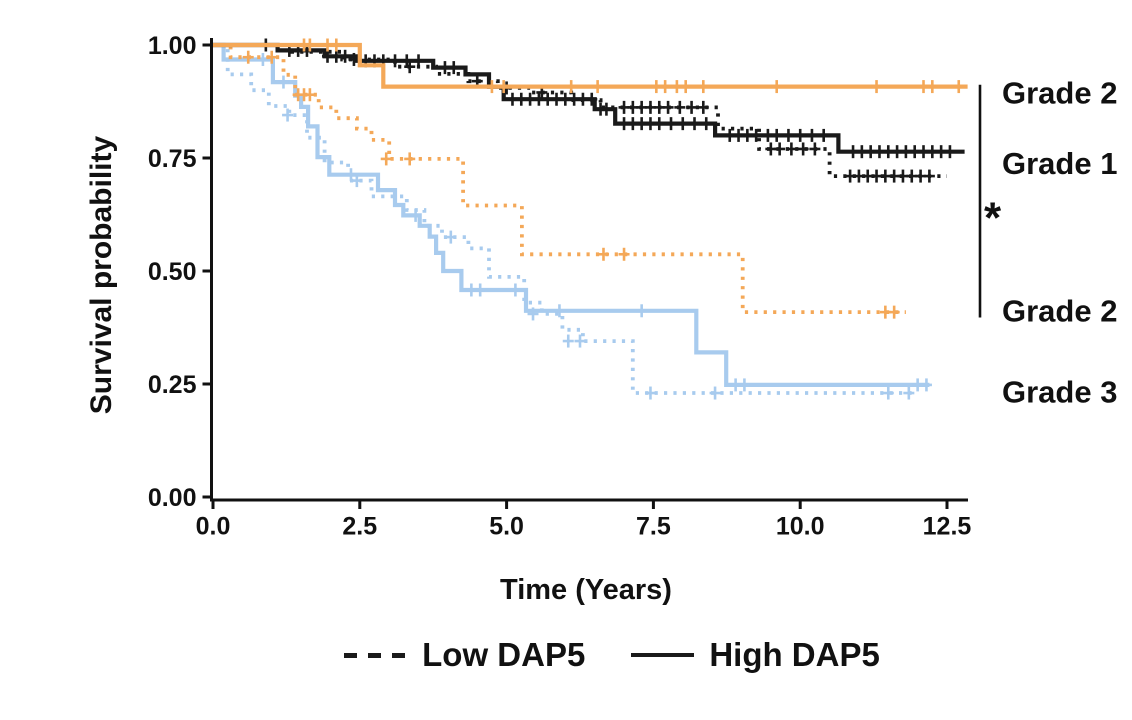 Image resolution: width=1132 pixels, height=720 pixels. What do you see at coordinates (663, 655) in the screenshot?
I see `solid-line-sample` at bounding box center [663, 655].